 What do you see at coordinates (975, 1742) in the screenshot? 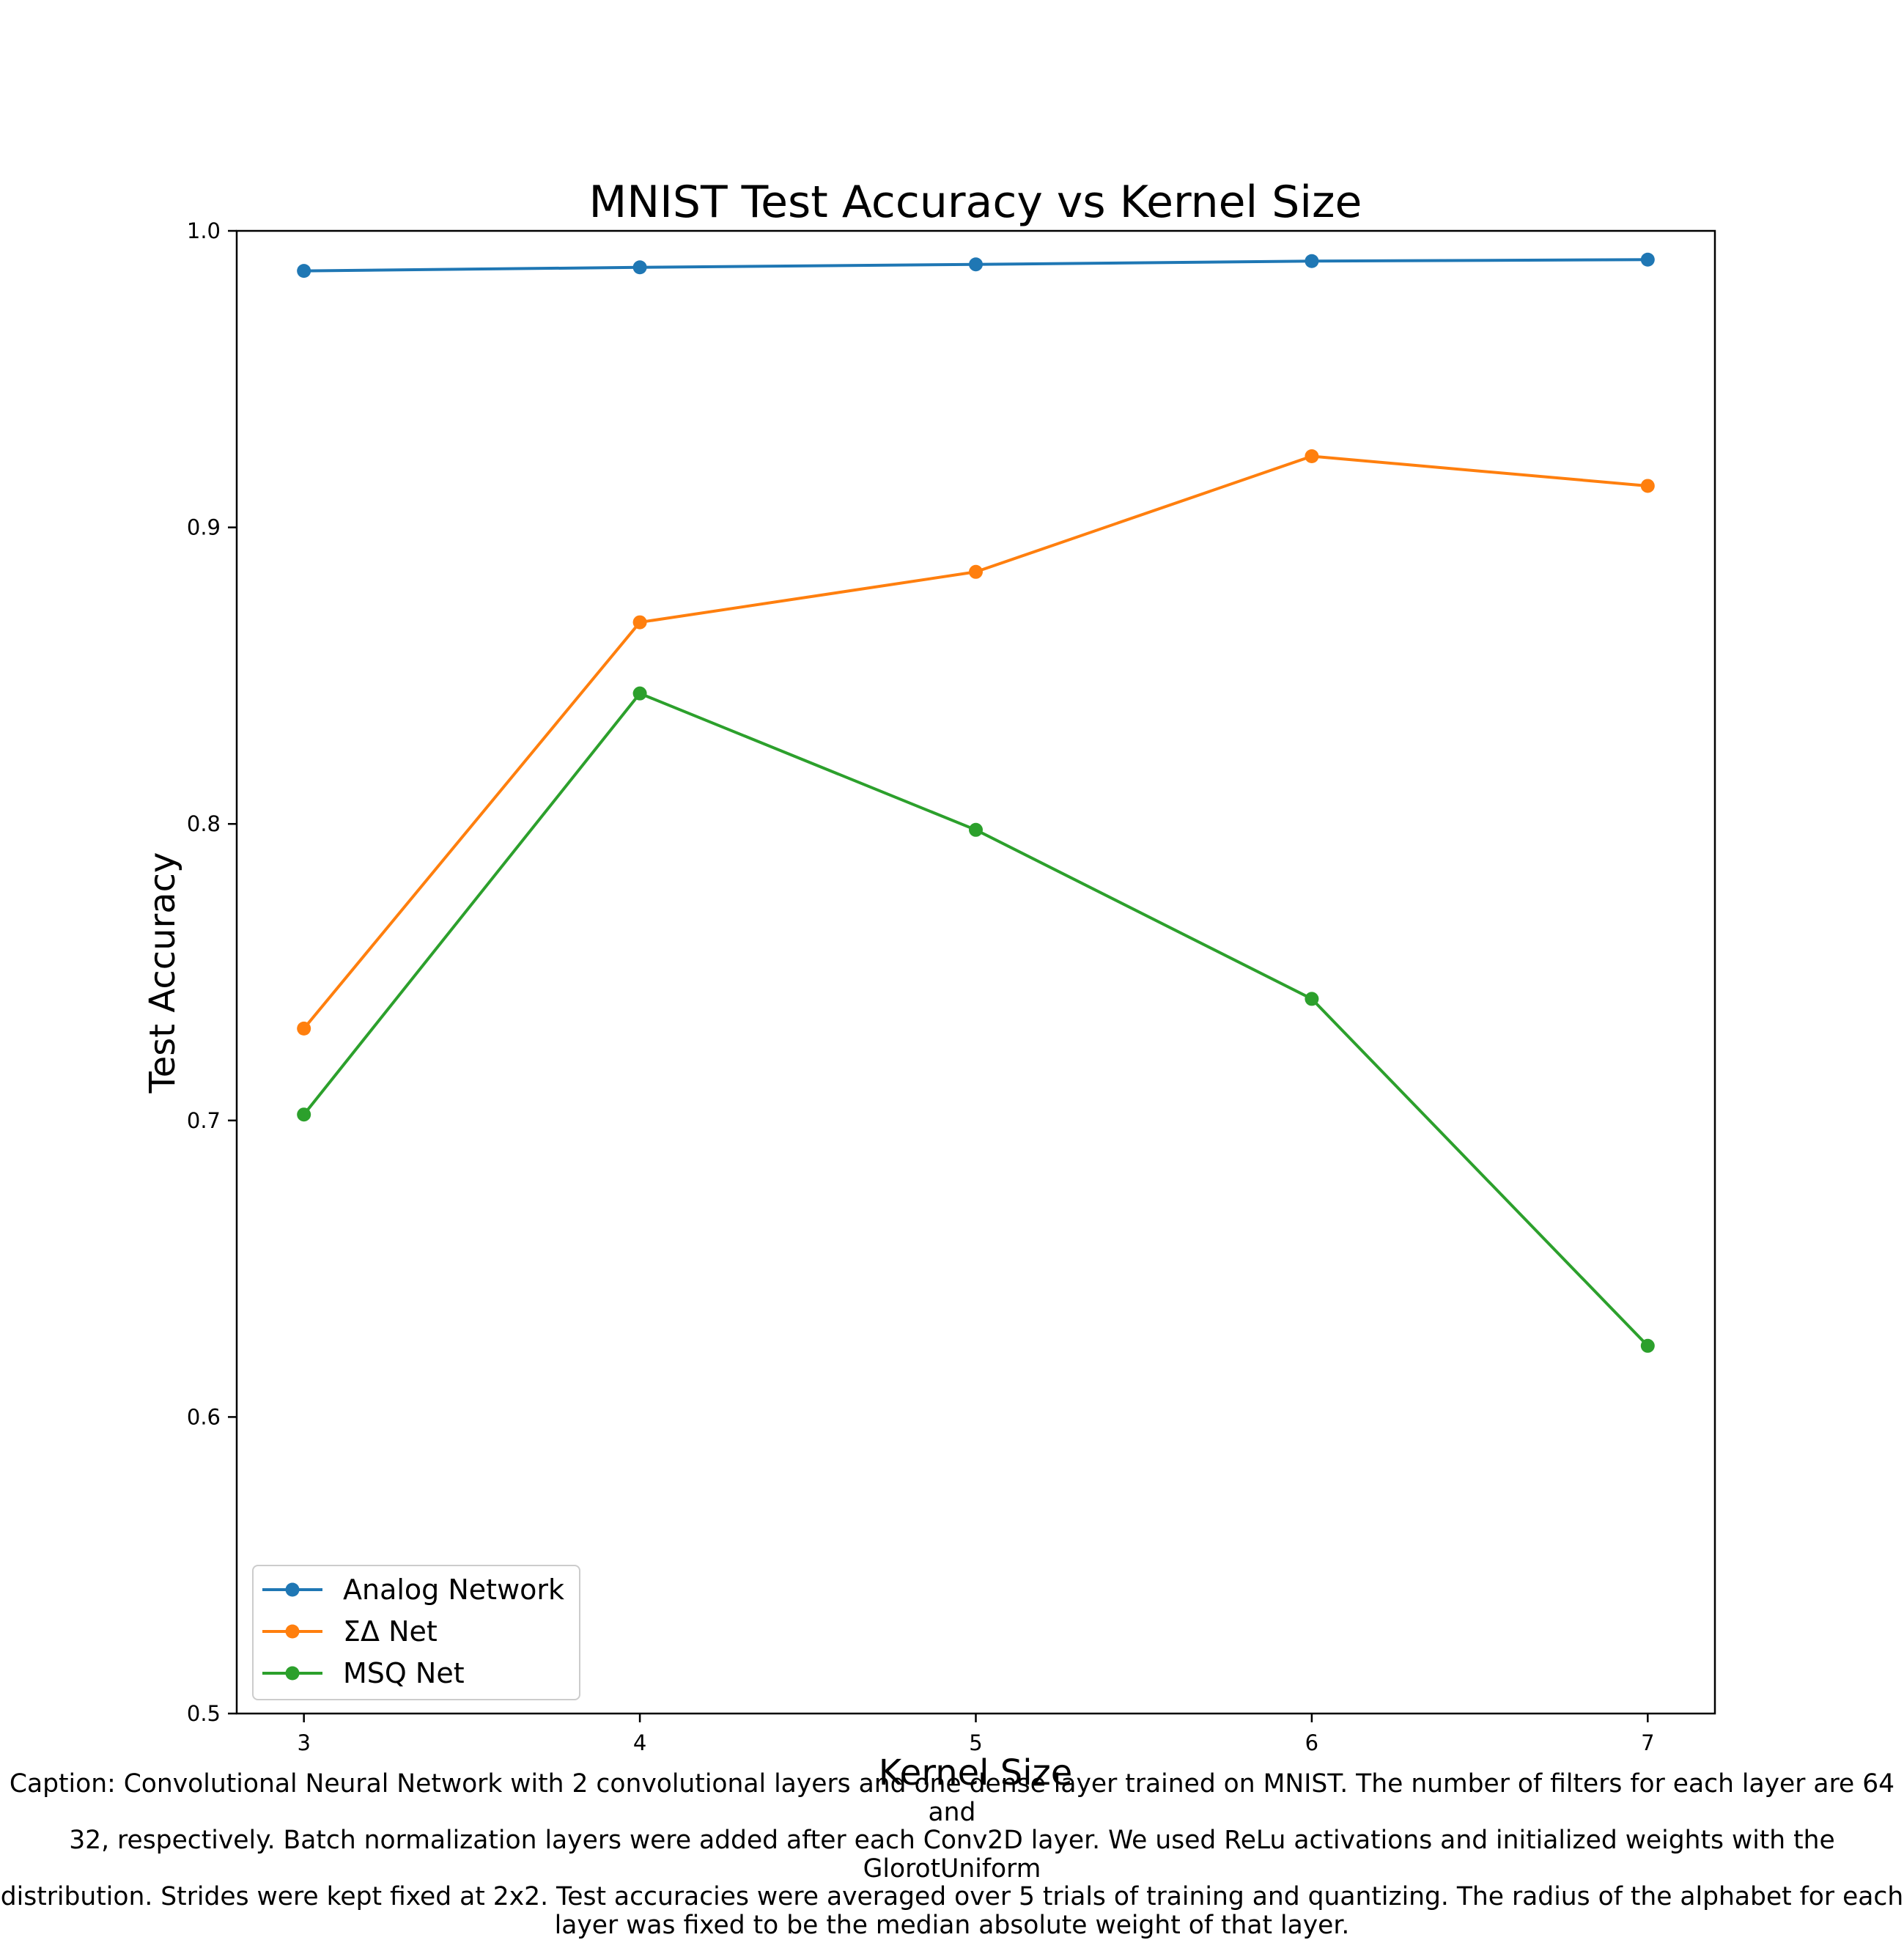
I see `x-tick-label: 5` at bounding box center [975, 1742].